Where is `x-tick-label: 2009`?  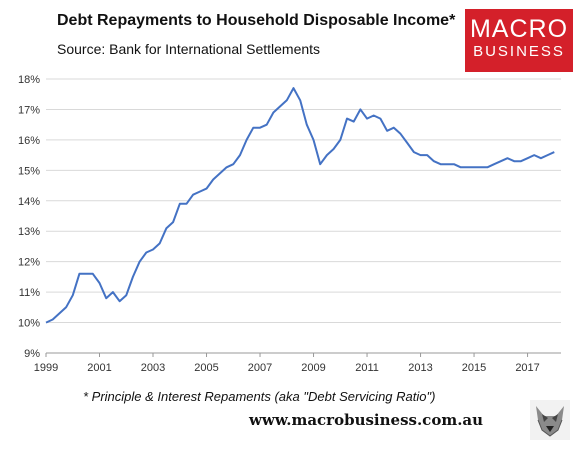
x-tick-label: 2009 is located at coordinates (313, 368).